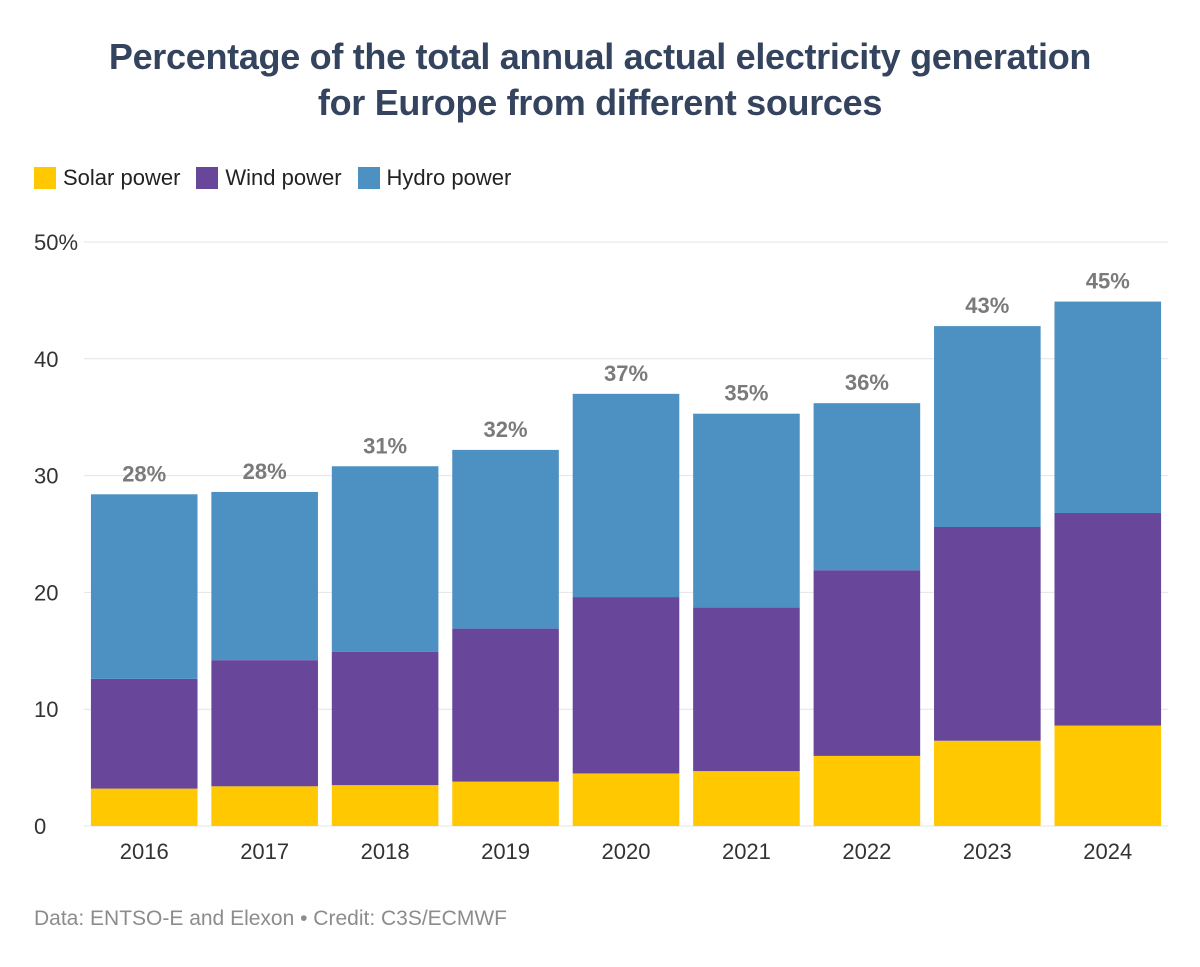 The image size is (1200, 967). I want to click on bar-solar-2019, so click(505, 803).